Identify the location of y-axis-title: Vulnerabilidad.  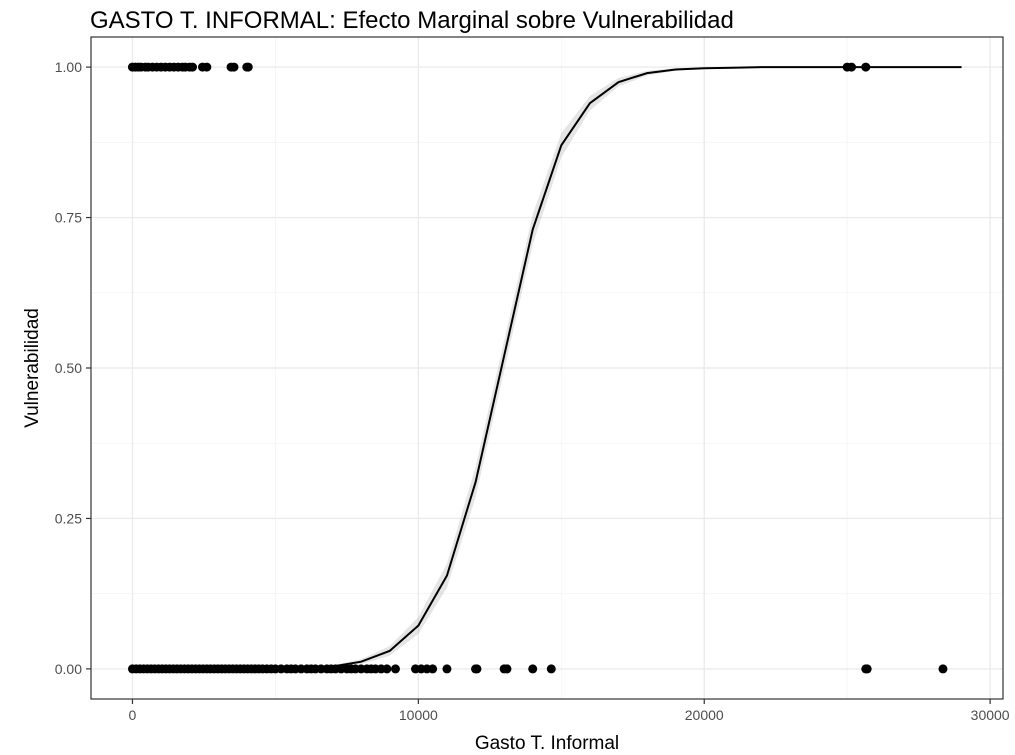
(32, 368).